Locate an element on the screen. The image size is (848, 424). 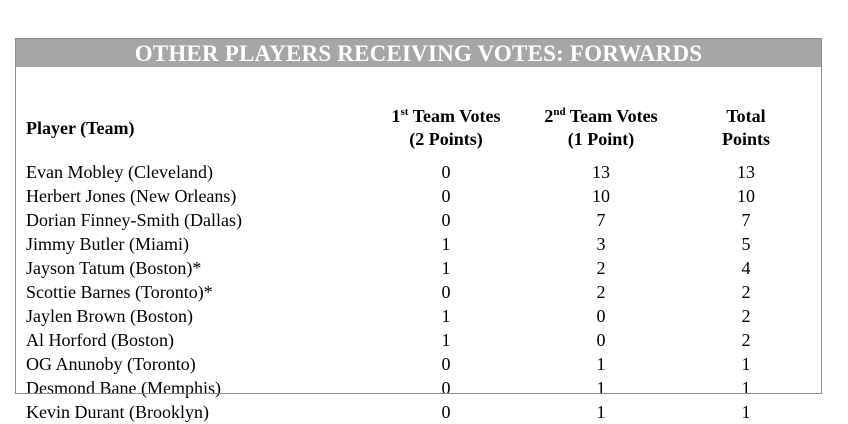
header-second-team-votes-line2: (1 Point) is located at coordinates (601, 139).